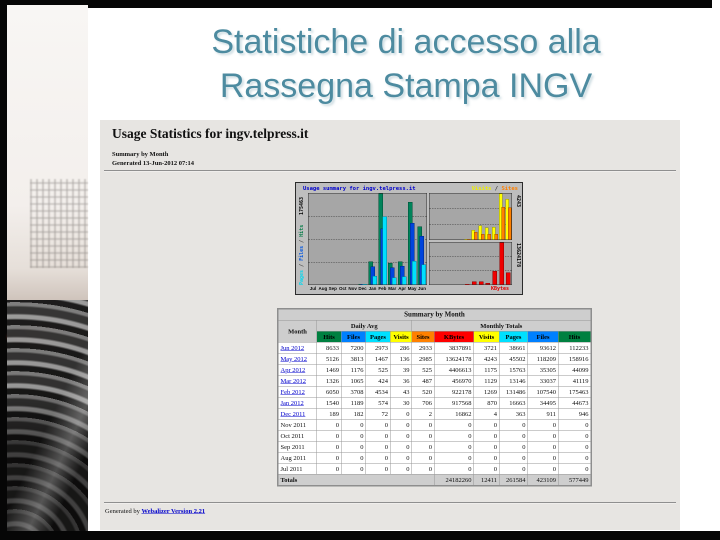  I want to click on month-cell: Sep 2011, so click(297, 447).